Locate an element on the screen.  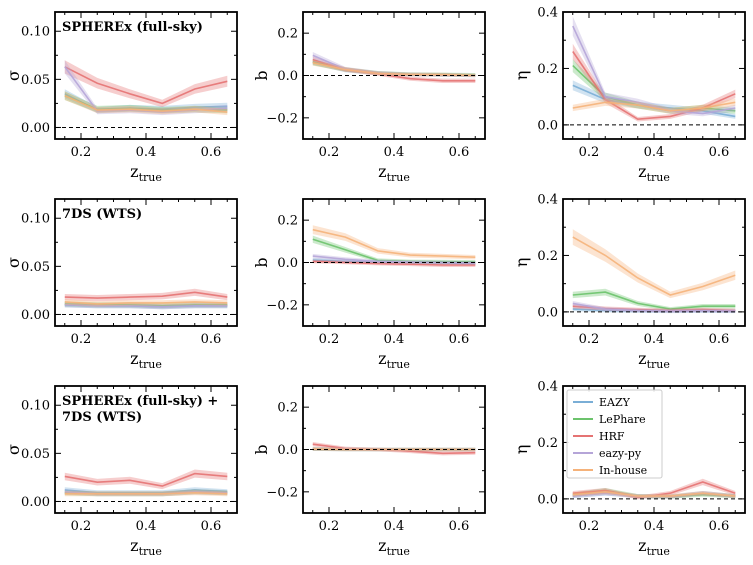
panel-2-bias: 0.2 0.4 0.6 −0.2 0.0 0.2 b ztrue is located at coordinates (369, 471).